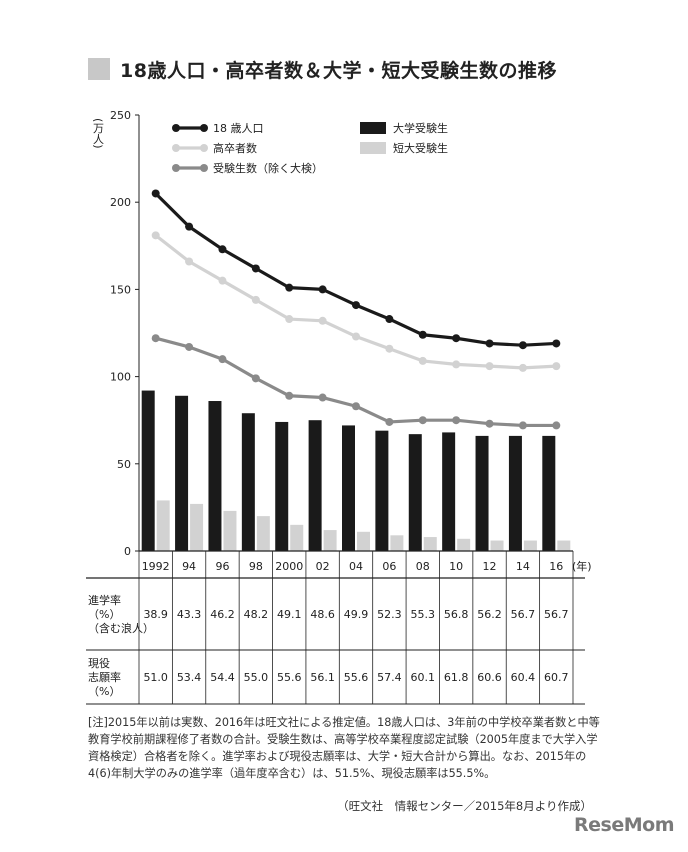  I want to click on table-row-label: （%）, so click(104, 691).